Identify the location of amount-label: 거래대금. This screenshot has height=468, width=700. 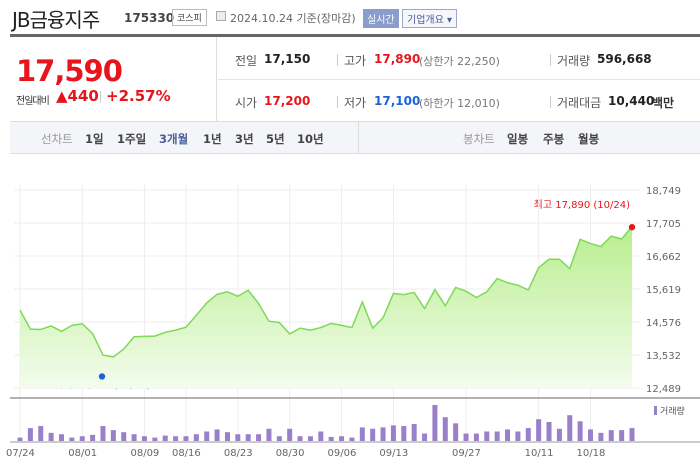
(579, 103).